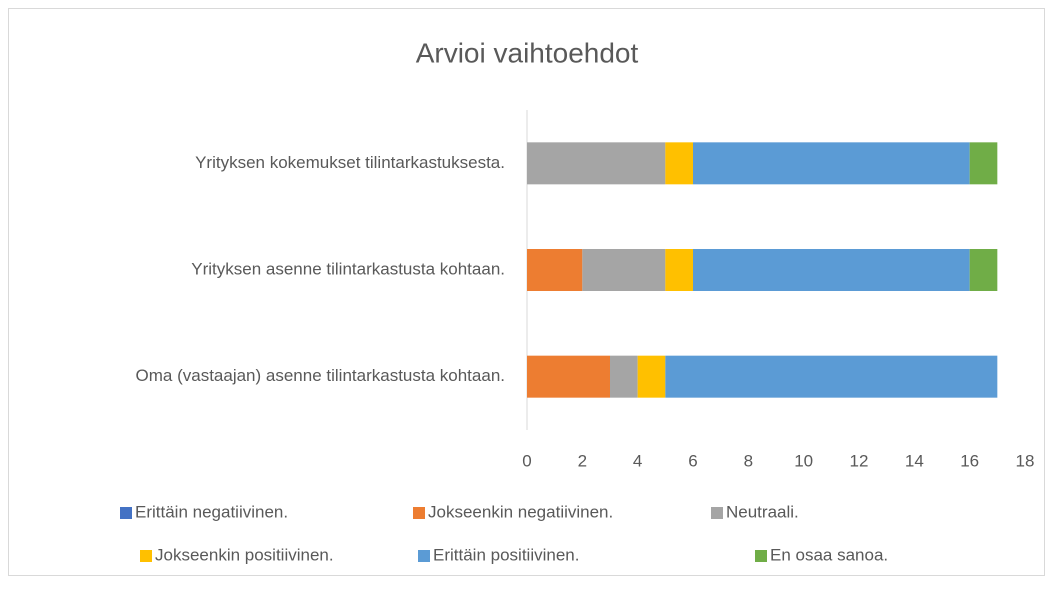 This screenshot has height=589, width=1053. I want to click on legend-label: Neutraali., so click(762, 511).